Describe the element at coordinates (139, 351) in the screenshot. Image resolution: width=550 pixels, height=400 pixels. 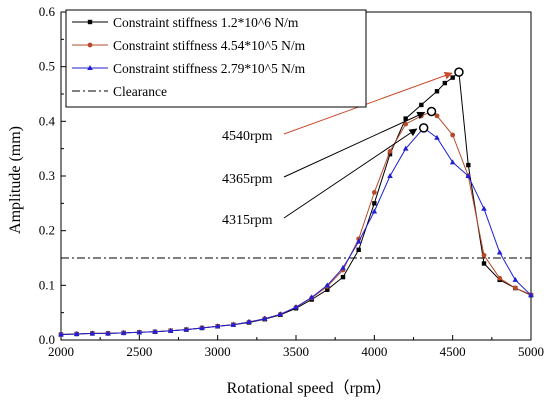
I see `x-tick-label: 2500` at that location.